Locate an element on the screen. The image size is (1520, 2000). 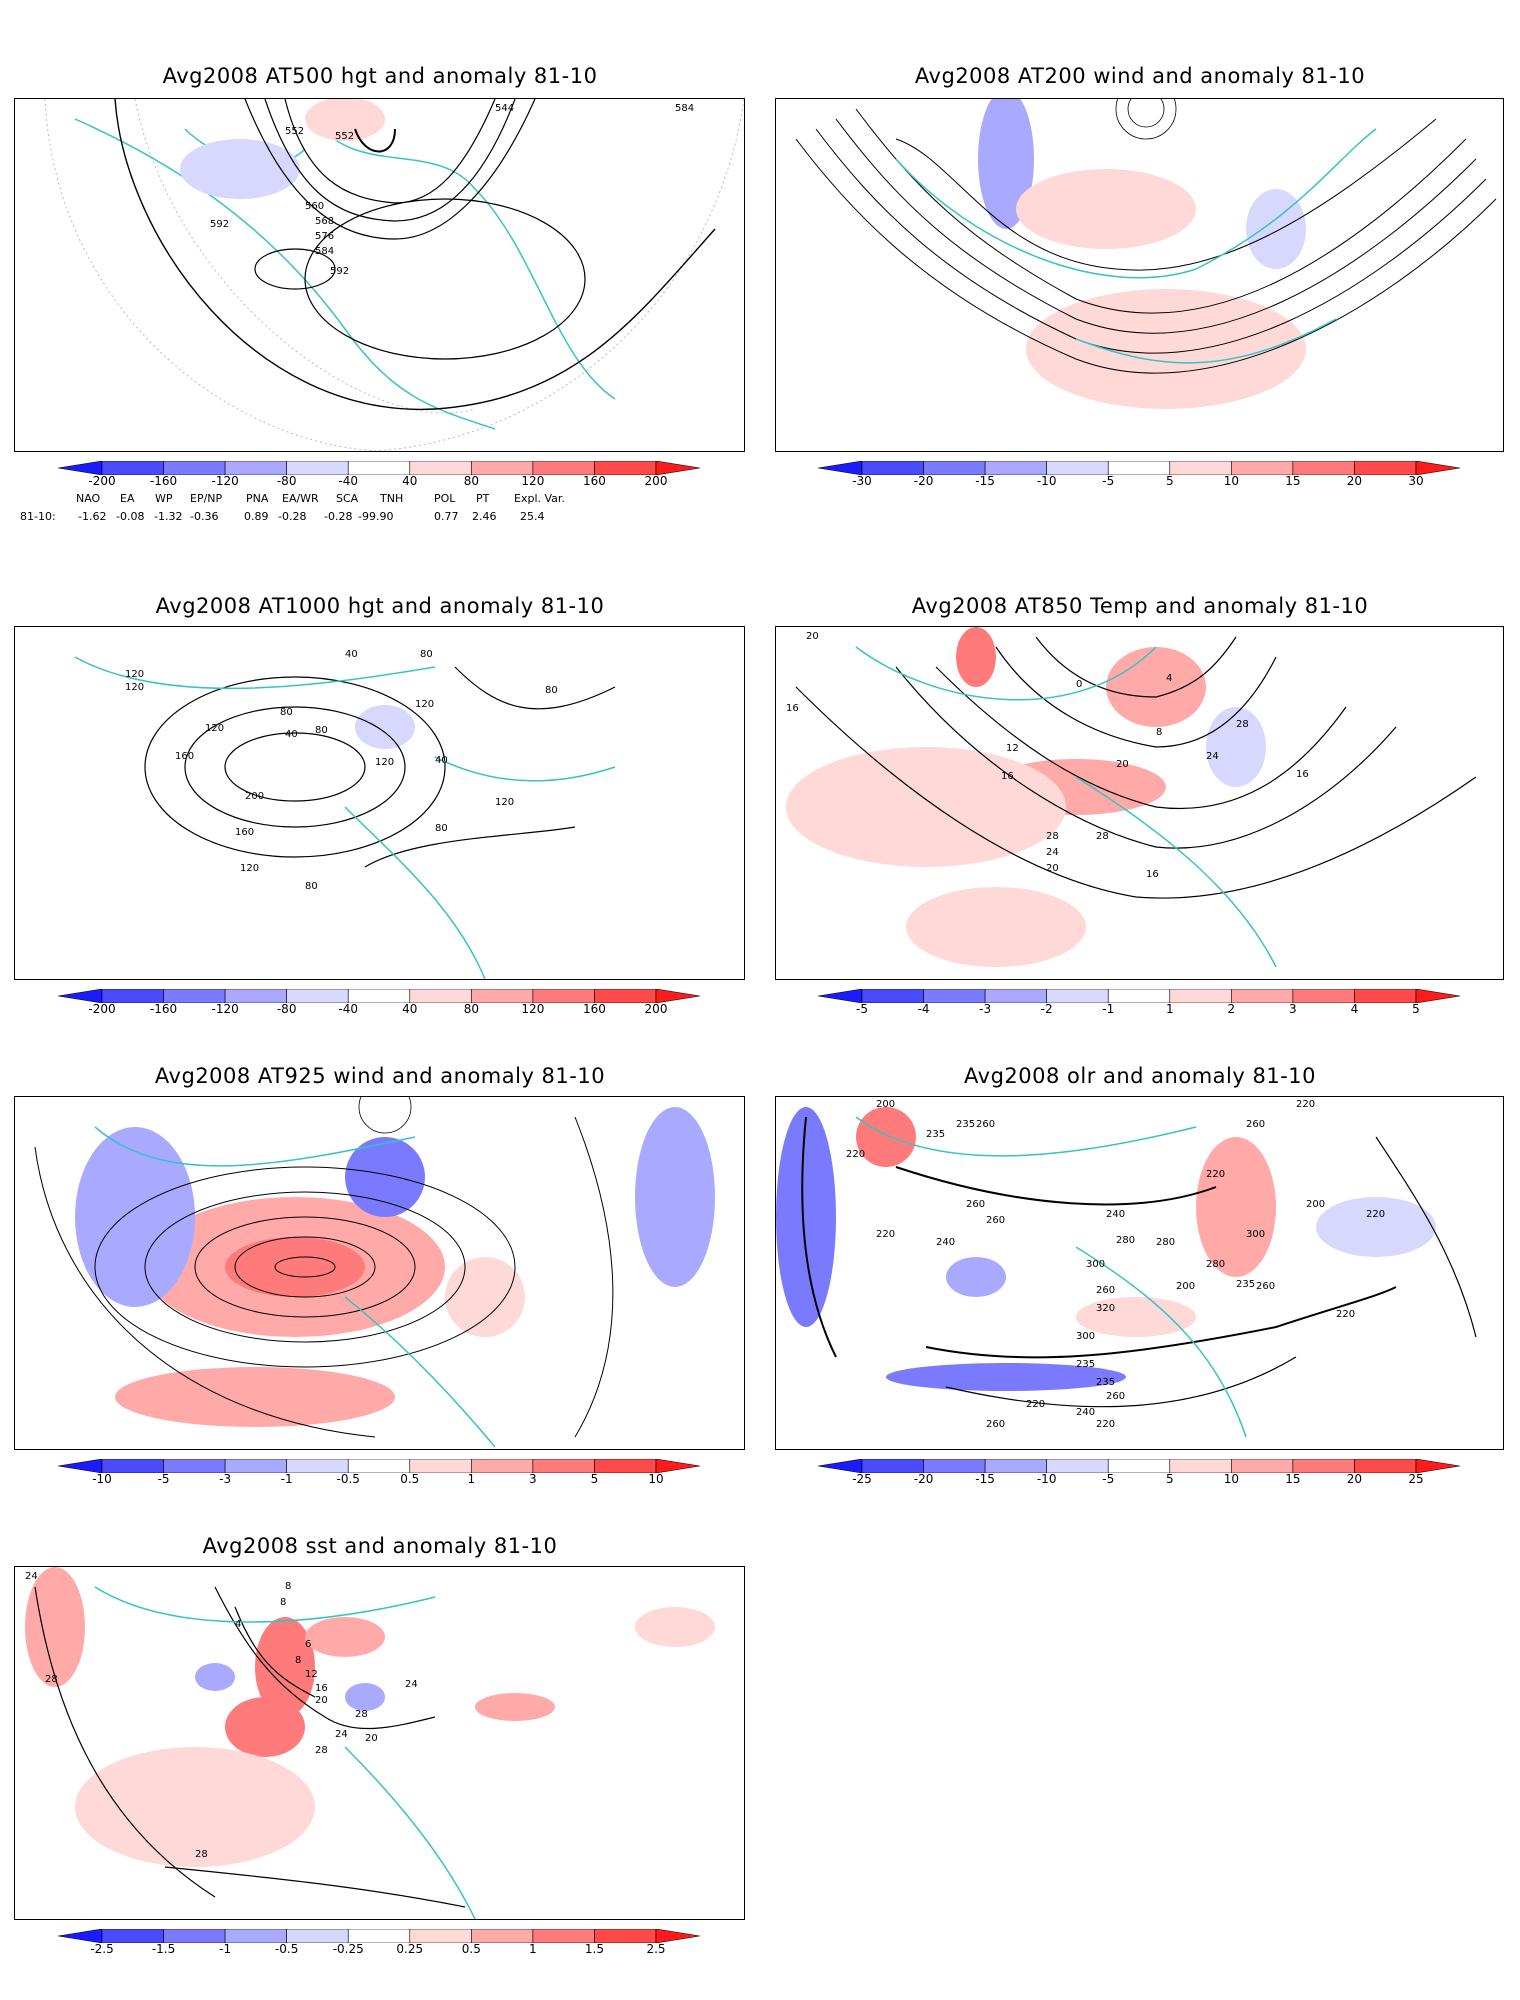
colorbar-tick-label: -120 is located at coordinates (225, 1009).